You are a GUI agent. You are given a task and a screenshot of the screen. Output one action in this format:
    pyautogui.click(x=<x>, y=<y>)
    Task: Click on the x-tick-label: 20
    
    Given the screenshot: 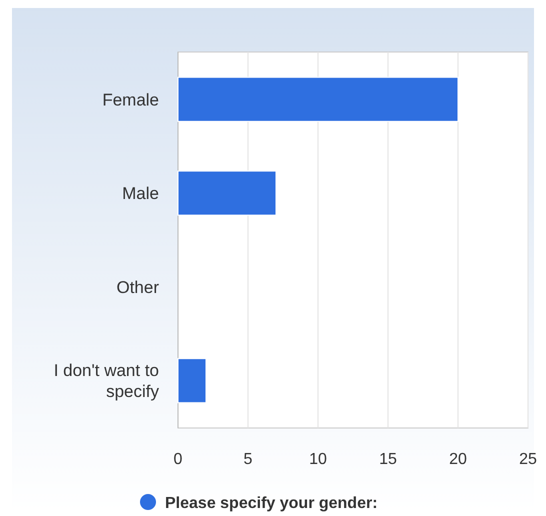 What is the action you would take?
    pyautogui.click(x=458, y=459)
    